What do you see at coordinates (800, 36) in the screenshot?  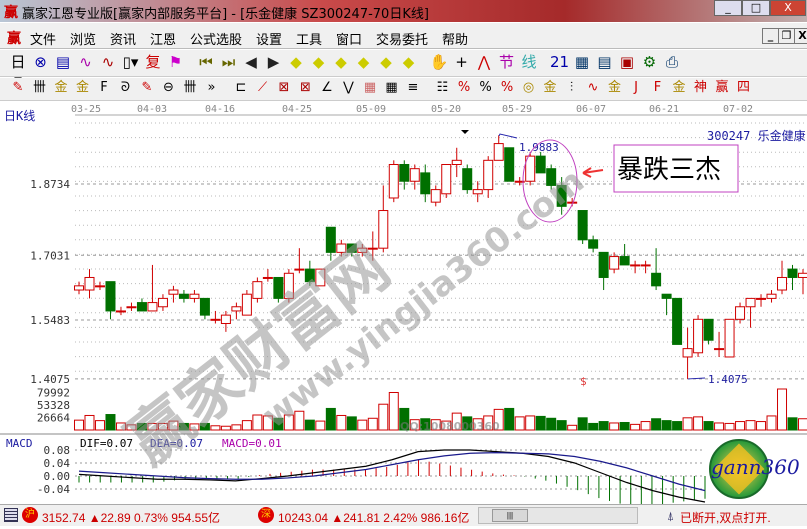 I see `mdi-close-button: X` at bounding box center [800, 36].